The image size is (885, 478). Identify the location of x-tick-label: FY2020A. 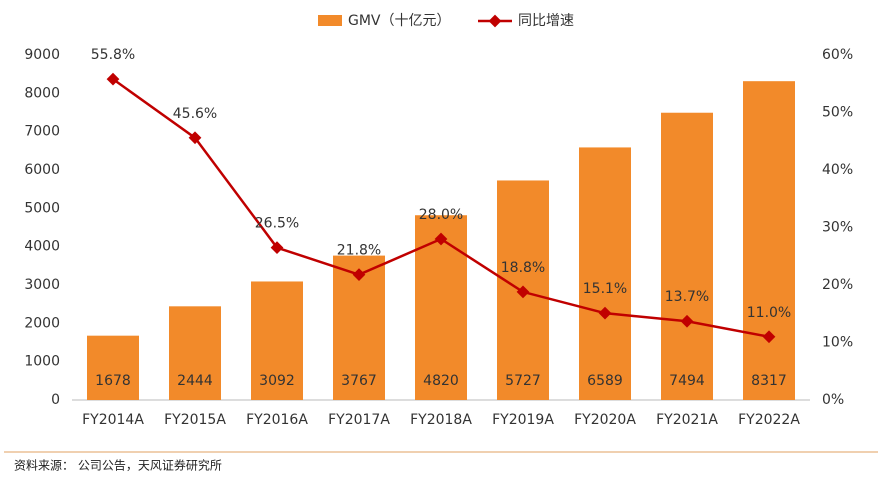
(605, 420).